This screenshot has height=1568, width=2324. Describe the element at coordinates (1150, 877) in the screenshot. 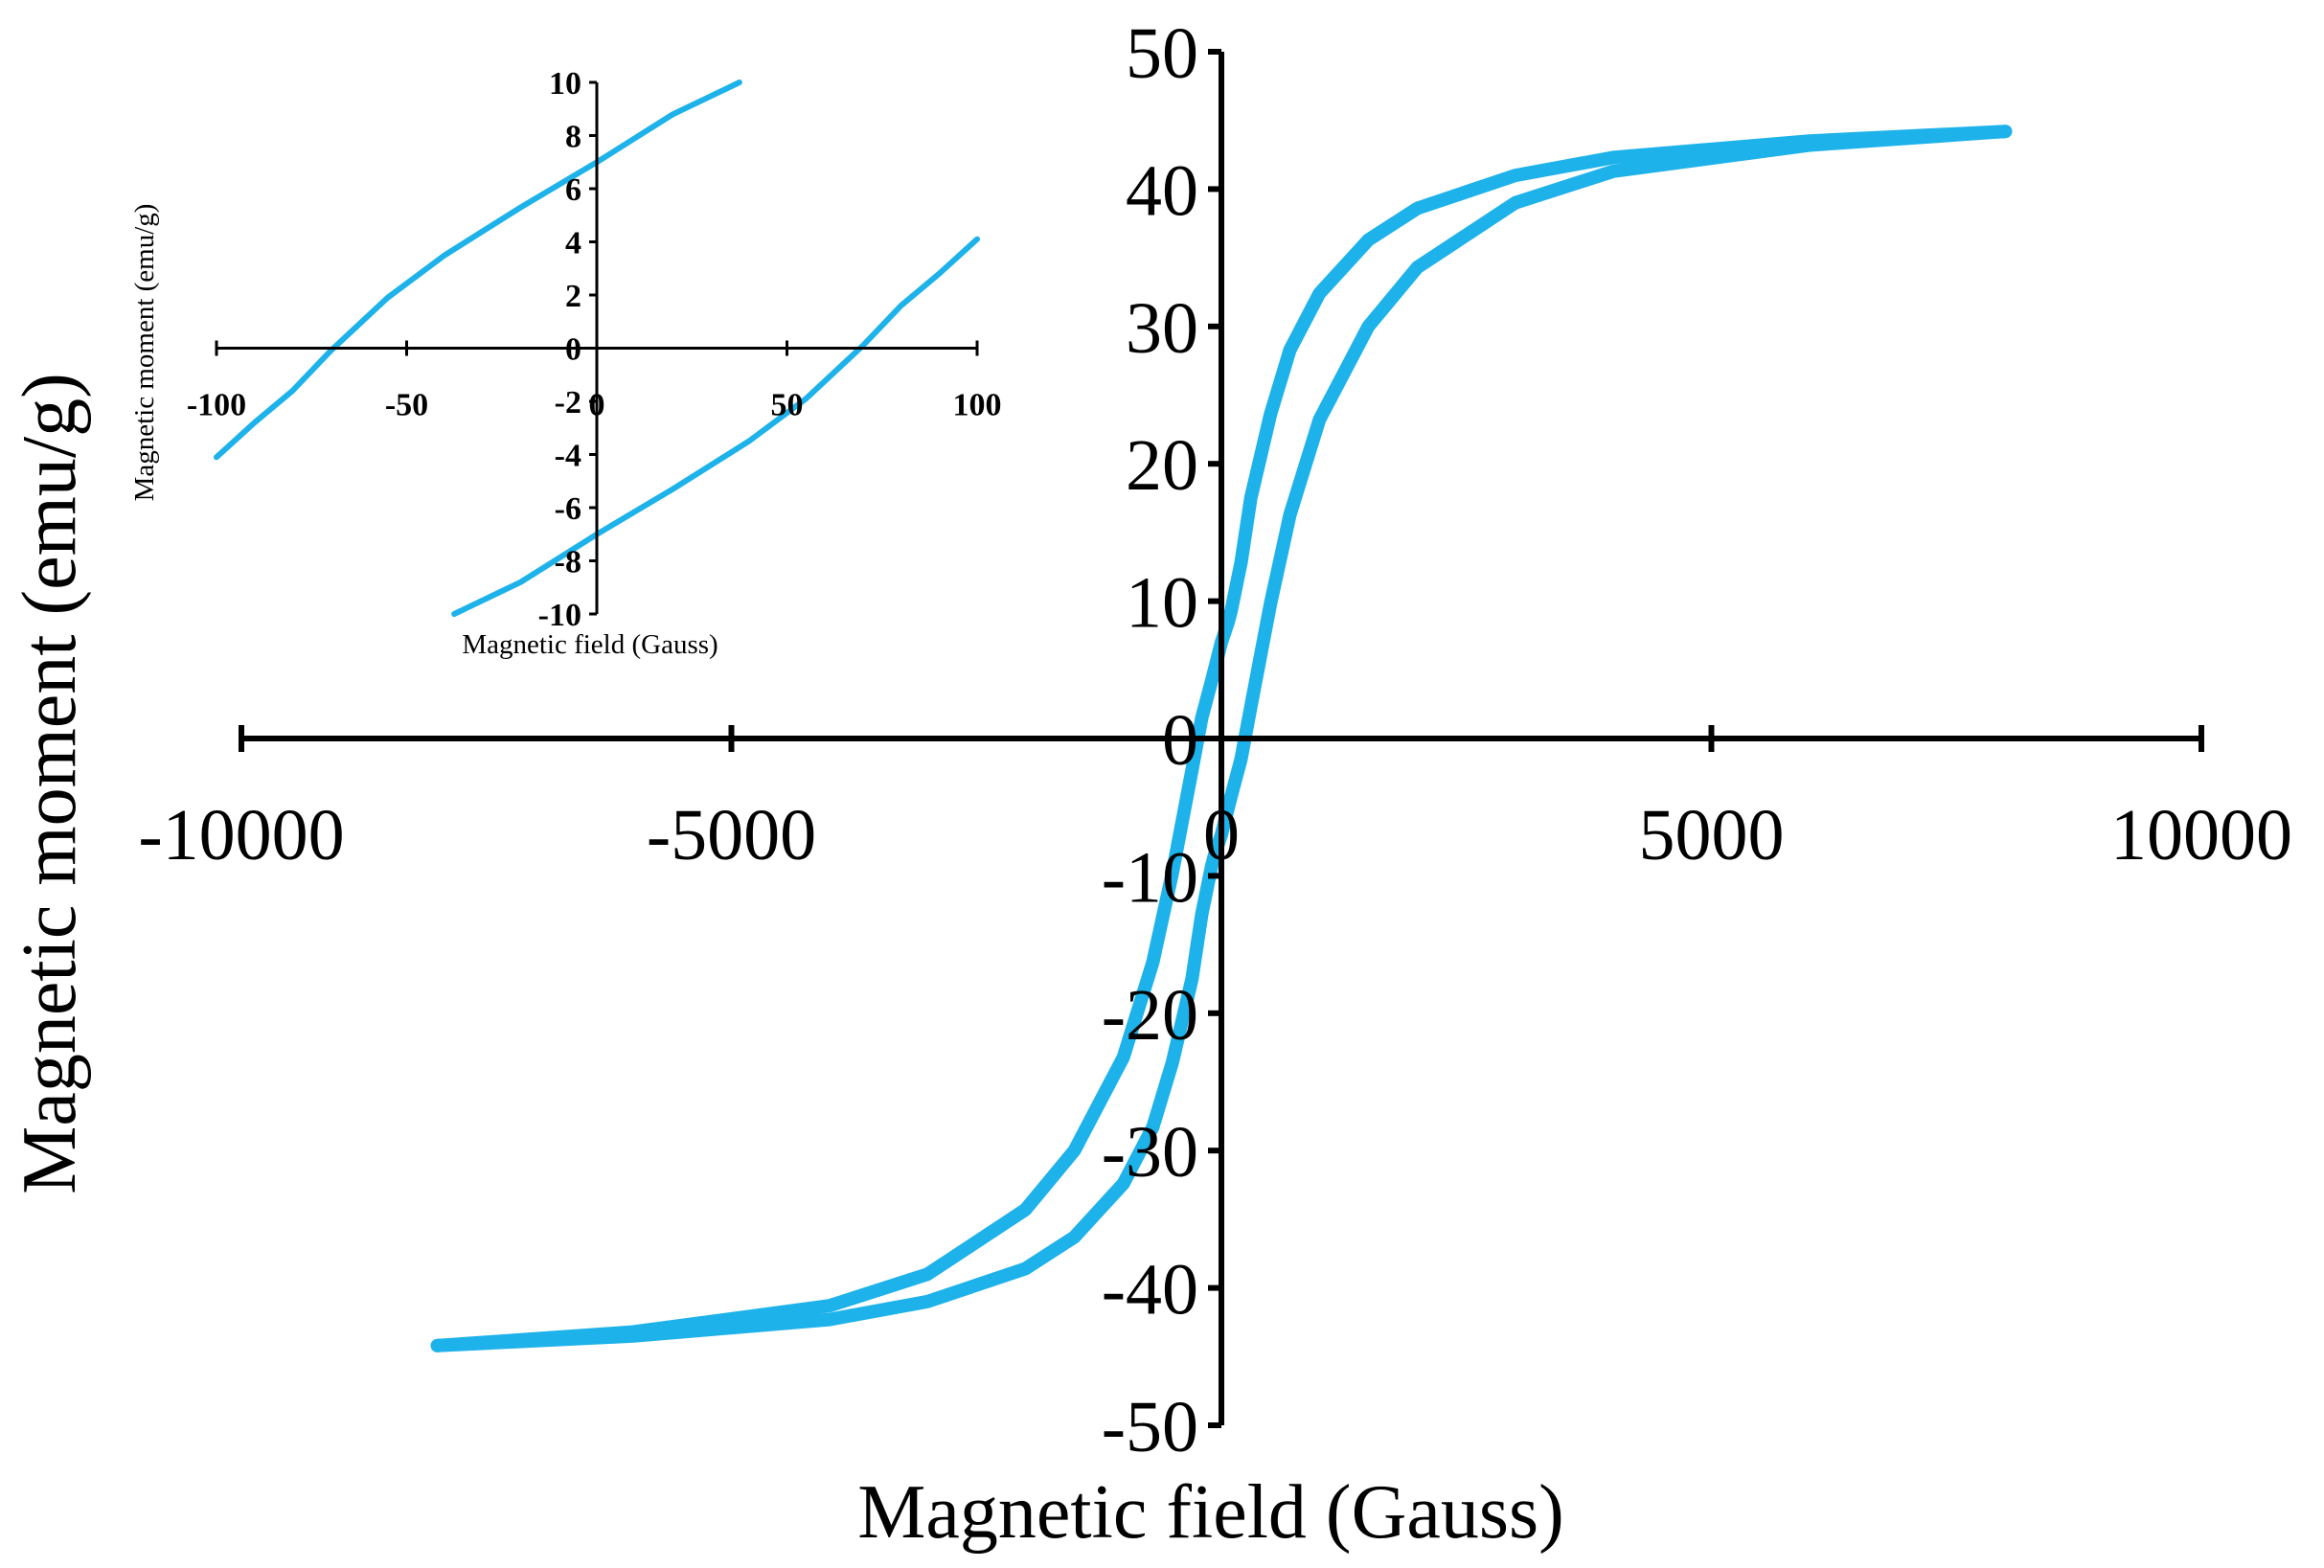

I see `main-y-tick-label: -10` at that location.